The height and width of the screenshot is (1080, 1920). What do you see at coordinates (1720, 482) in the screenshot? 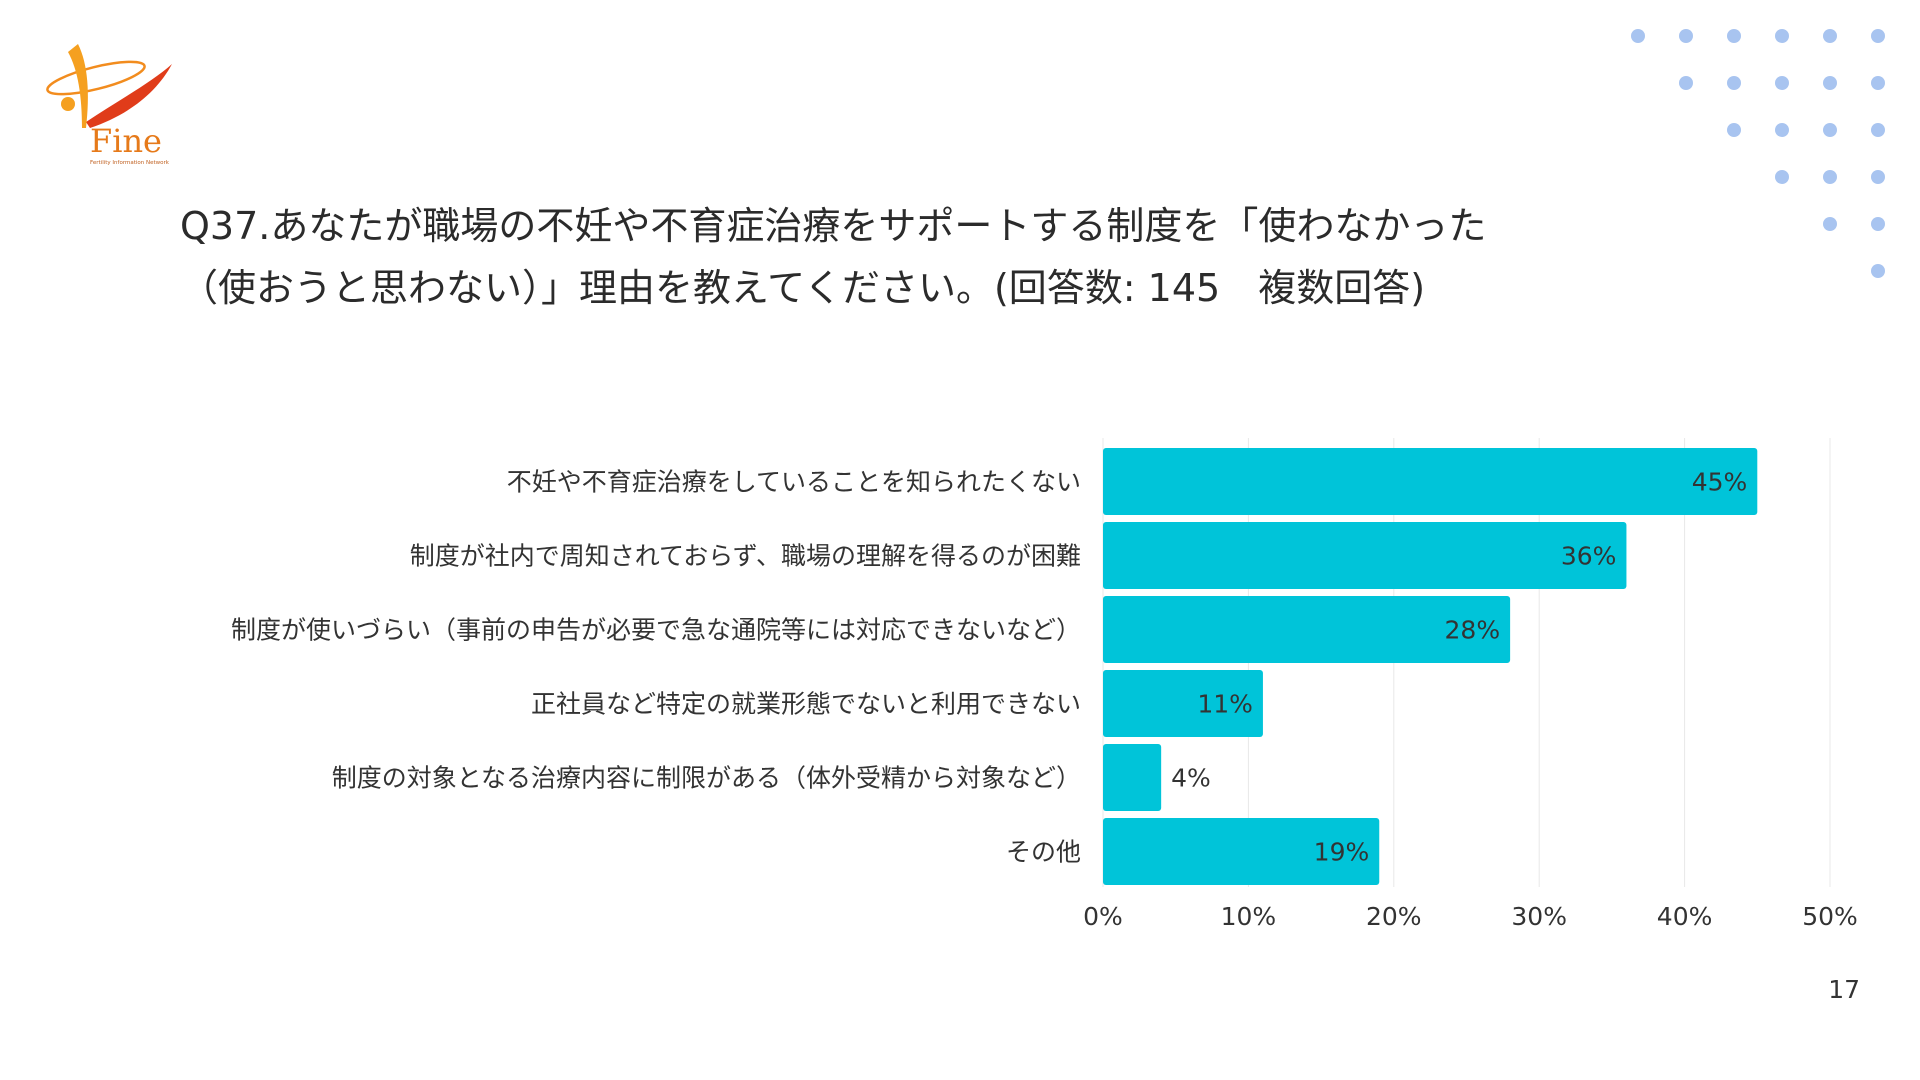
I see `data-label: 45%` at bounding box center [1720, 482].